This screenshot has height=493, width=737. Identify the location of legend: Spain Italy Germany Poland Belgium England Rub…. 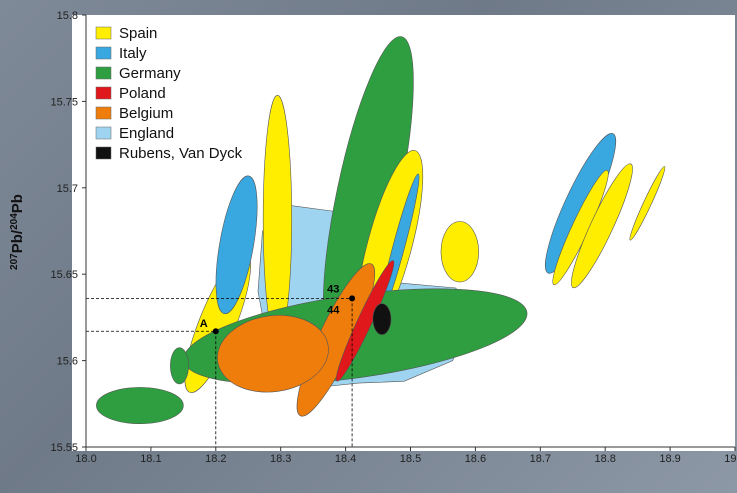
(169, 93).